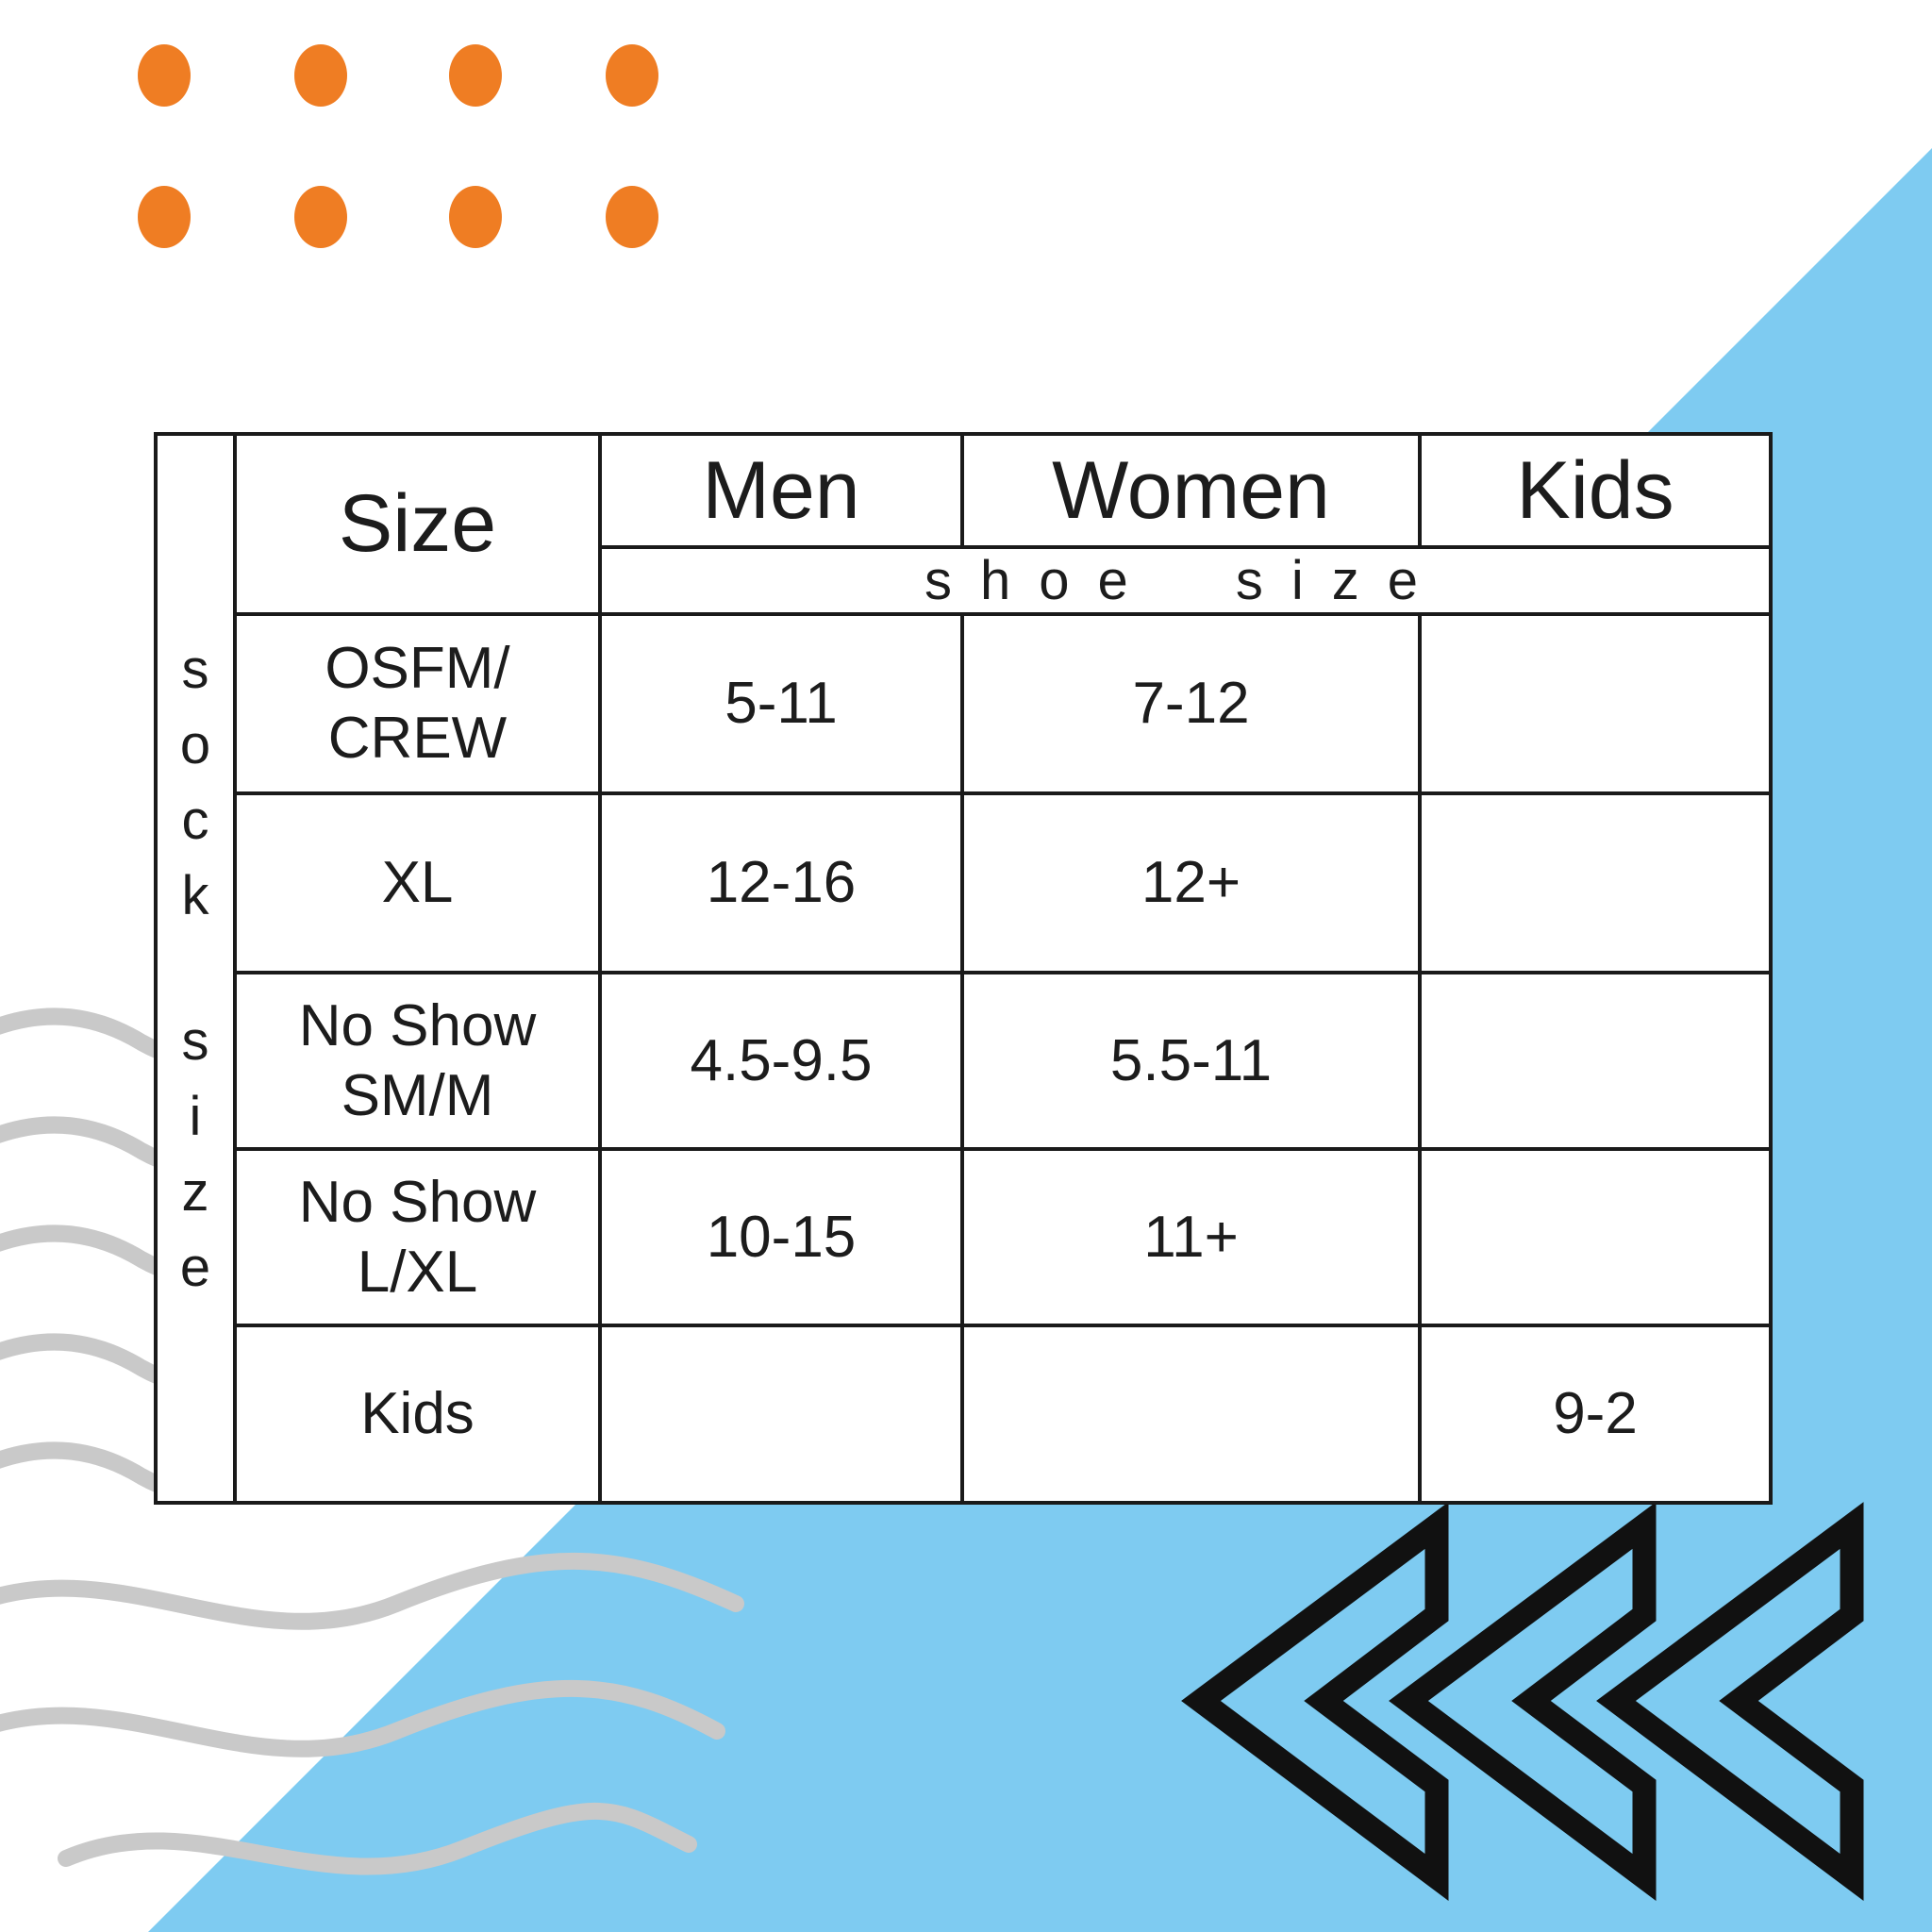 This screenshot has width=1932, height=1932. I want to click on column-header-men: Men, so click(781, 490).